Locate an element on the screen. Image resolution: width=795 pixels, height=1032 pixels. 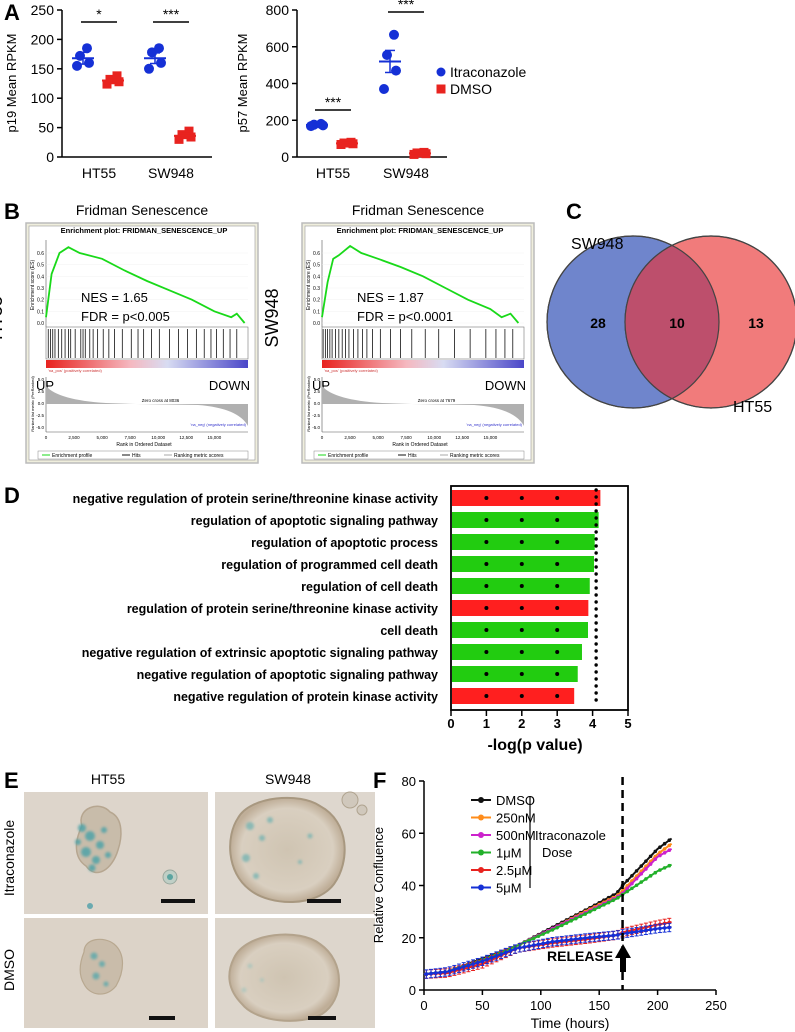
a-right-significance-label: *** is located at coordinates (406, 6).